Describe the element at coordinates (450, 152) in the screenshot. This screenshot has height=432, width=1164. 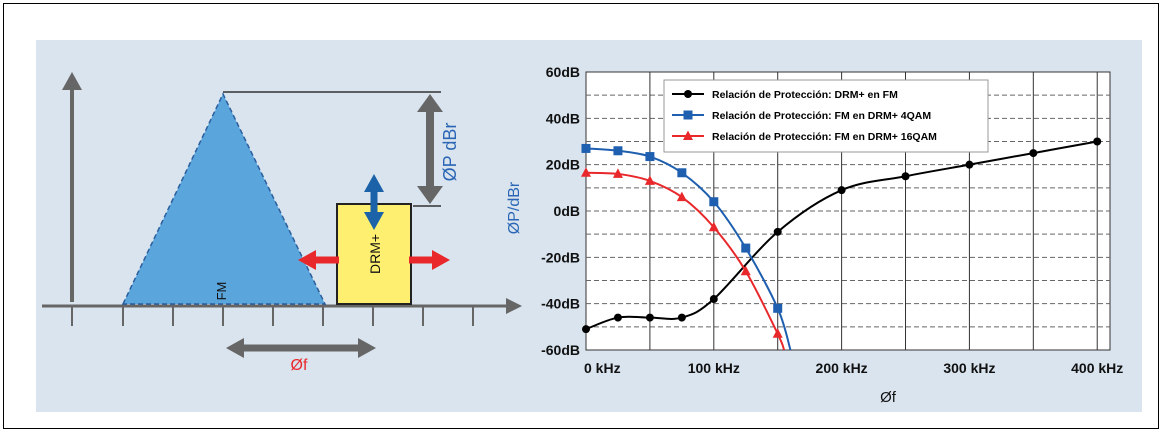
I see `delta-p-label: ØP dBr` at that location.